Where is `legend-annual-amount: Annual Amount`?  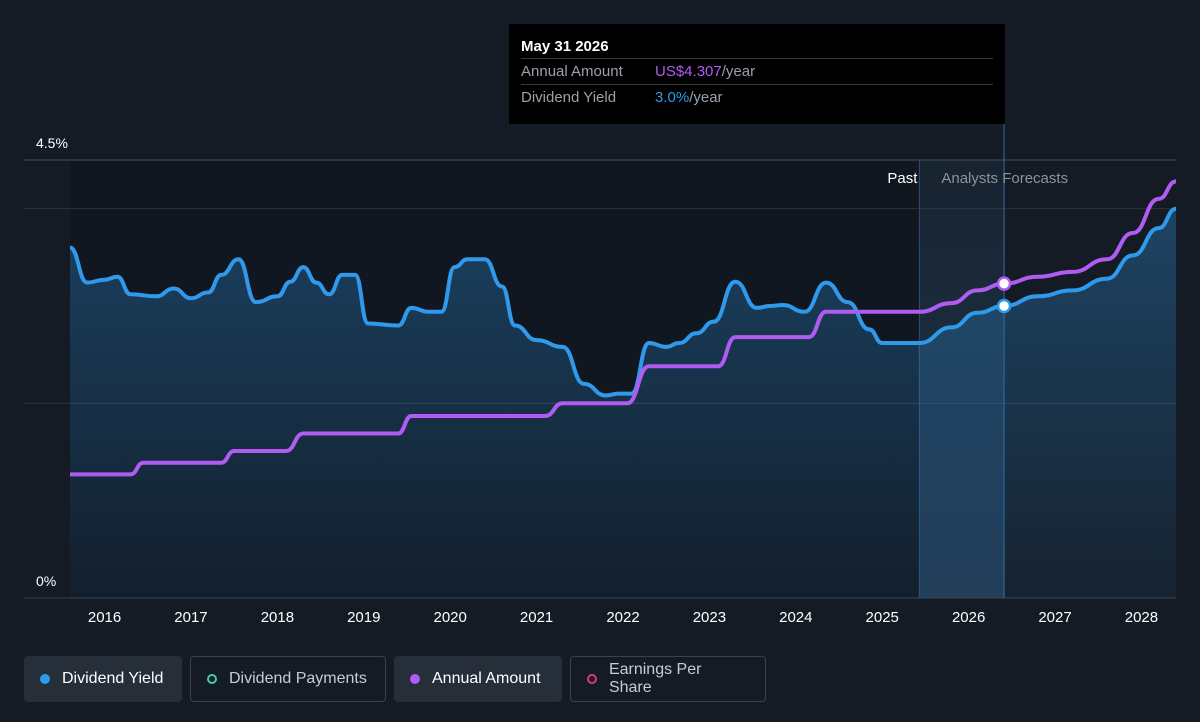 legend-annual-amount: Annual Amount is located at coordinates (478, 679).